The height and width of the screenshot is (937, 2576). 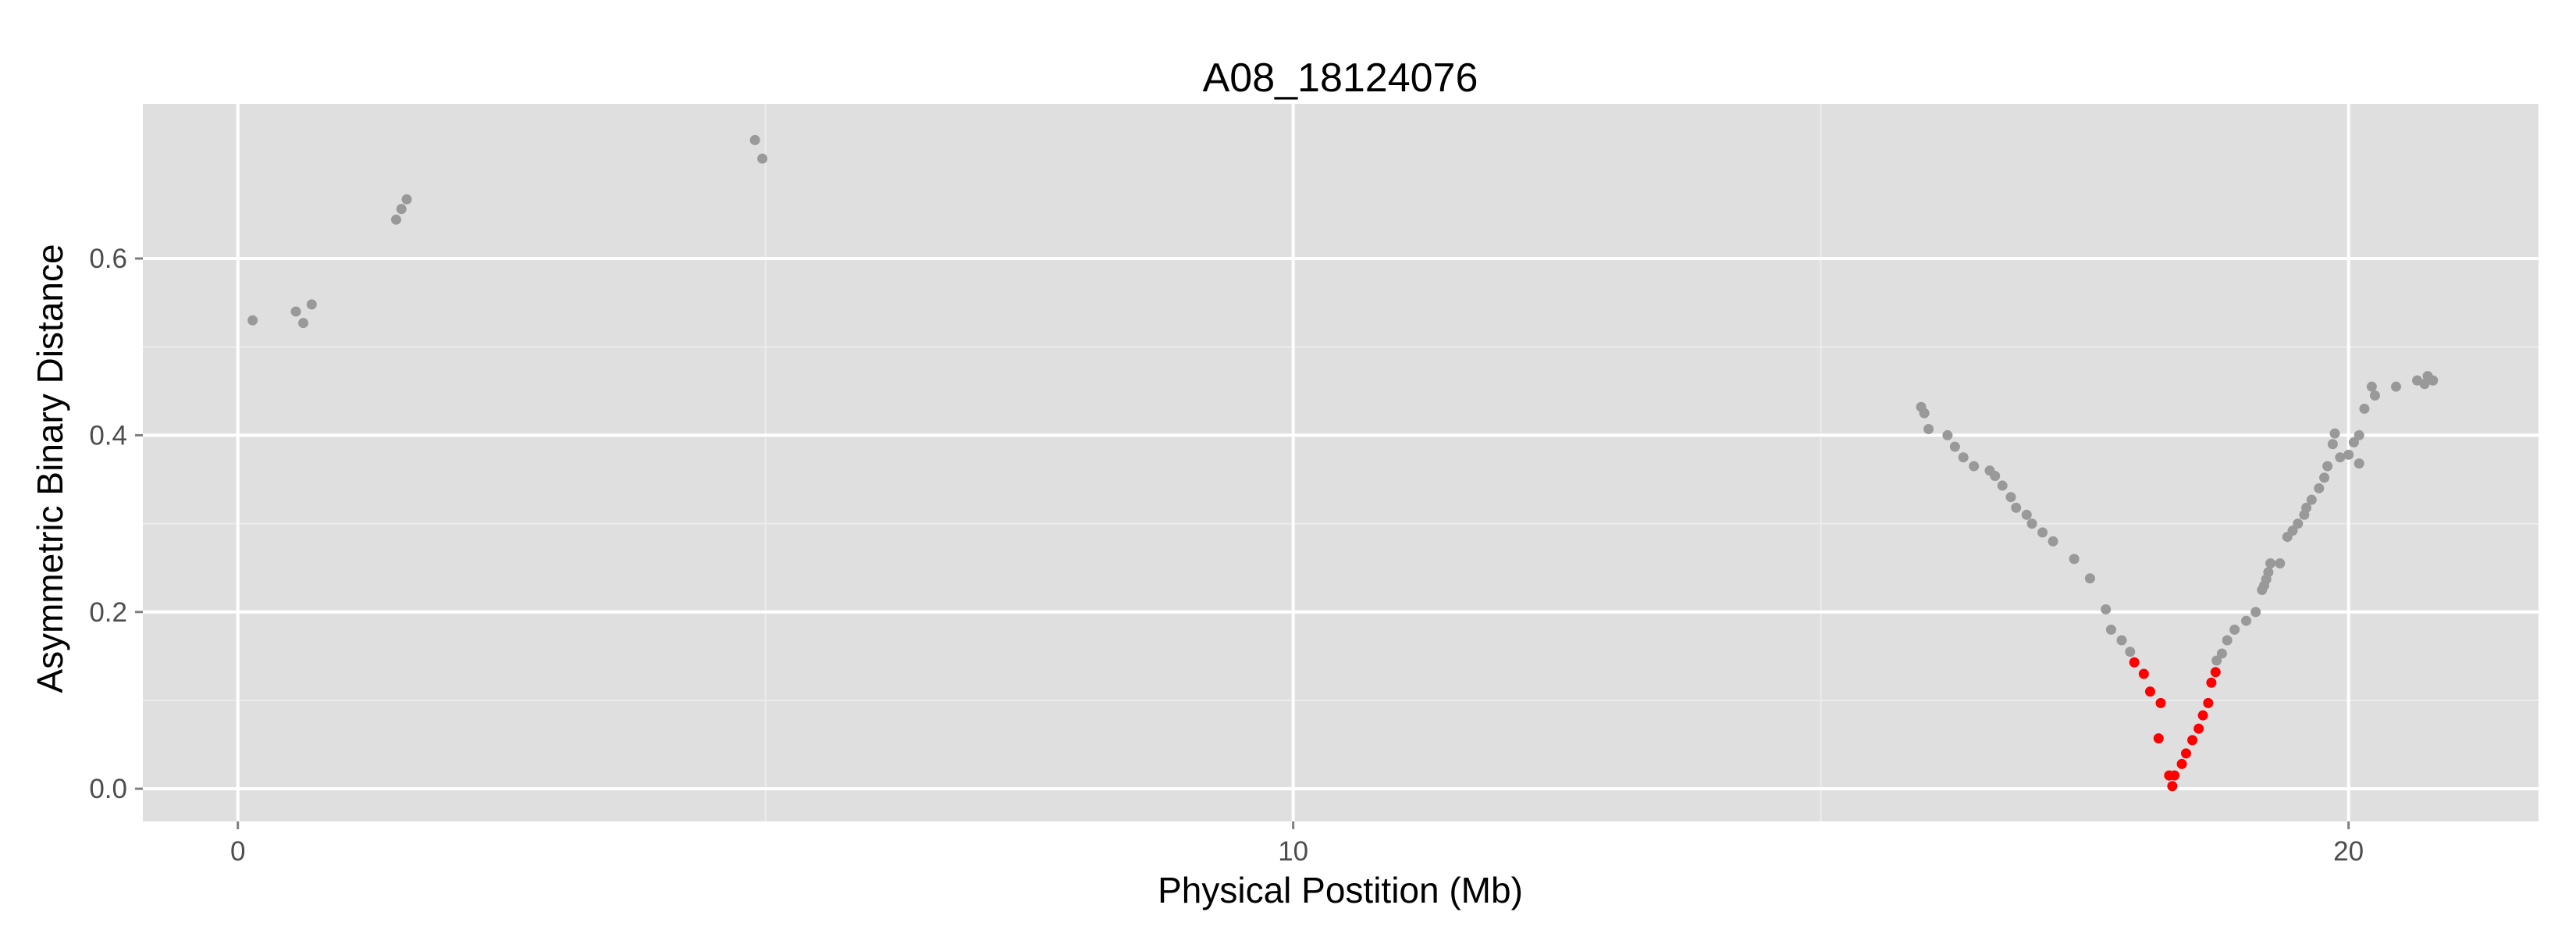 I want to click on y-tick-label: 0.2, so click(x=108, y=612).